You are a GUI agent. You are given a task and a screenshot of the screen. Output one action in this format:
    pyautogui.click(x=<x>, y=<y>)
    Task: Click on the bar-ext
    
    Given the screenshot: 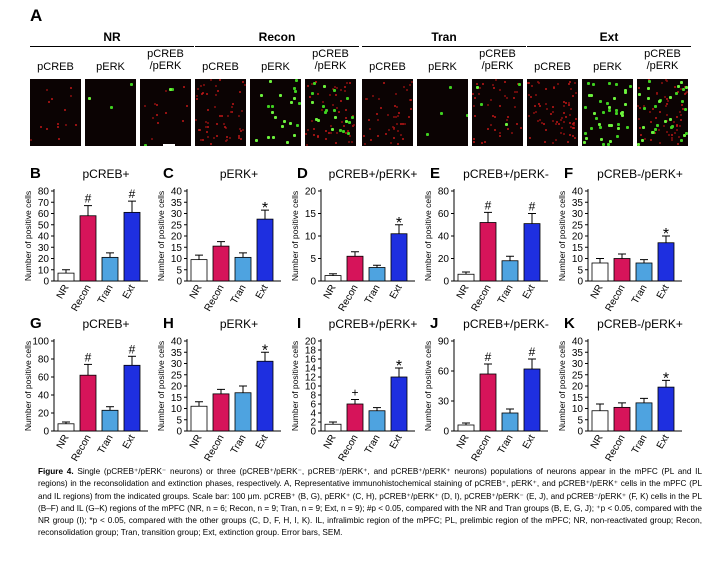 What is the action you would take?
    pyautogui.click(x=399, y=257)
    